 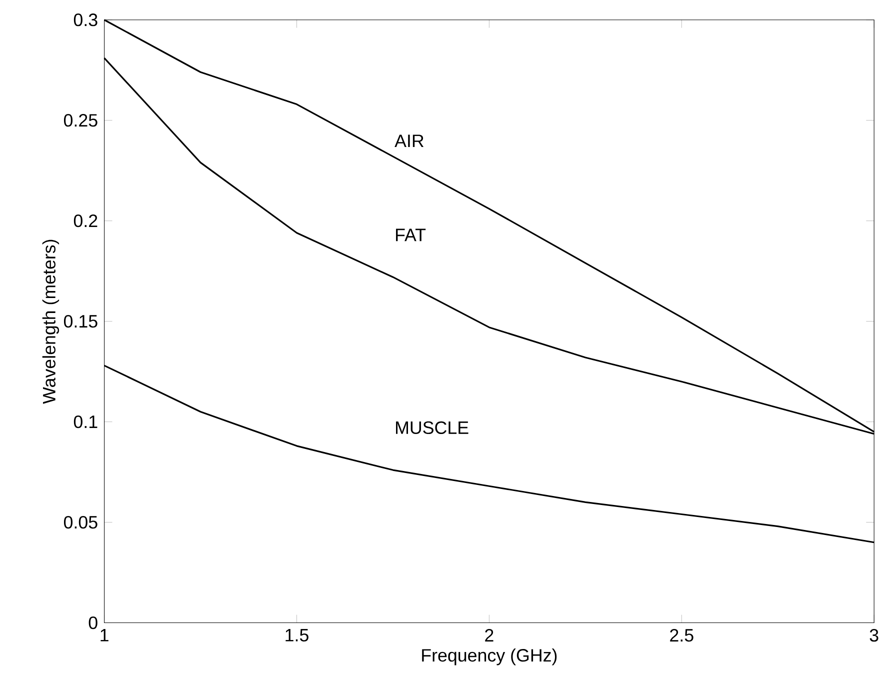 I want to click on x-tick-label: 2.5, so click(x=682, y=635).